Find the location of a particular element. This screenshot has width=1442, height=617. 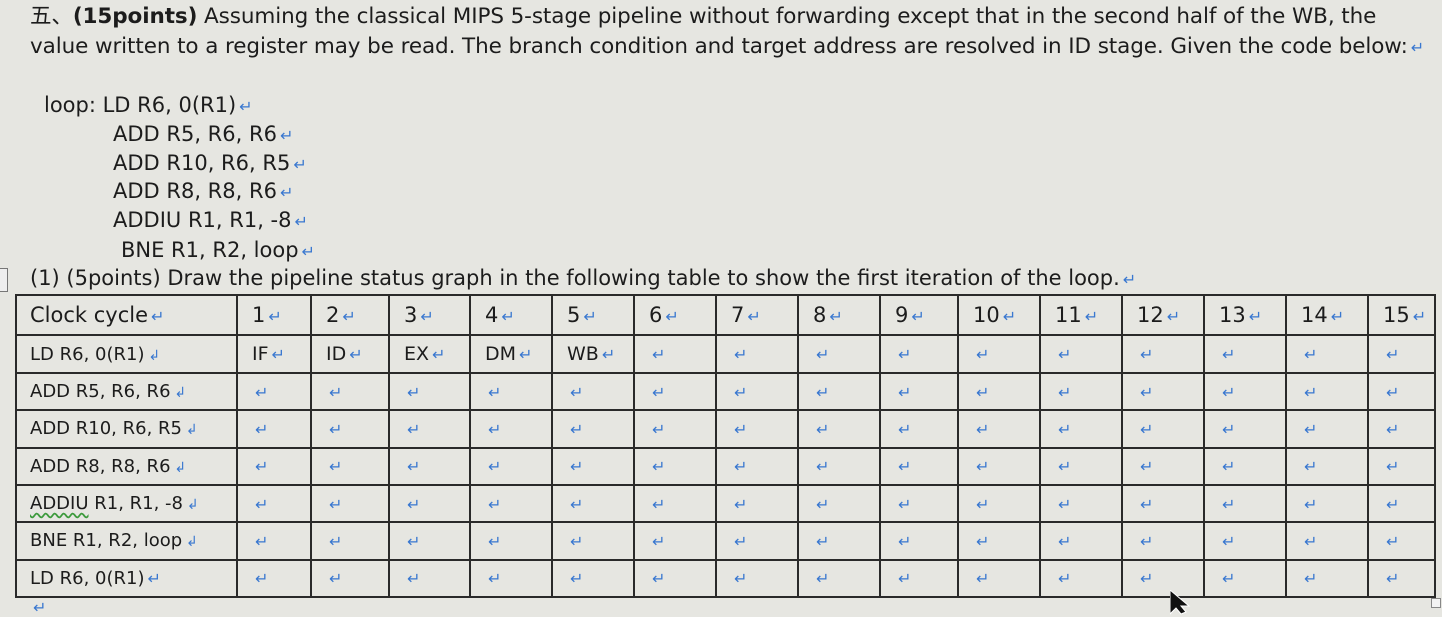

cycle-header-cell: 3 ↵ is located at coordinates (429, 315).